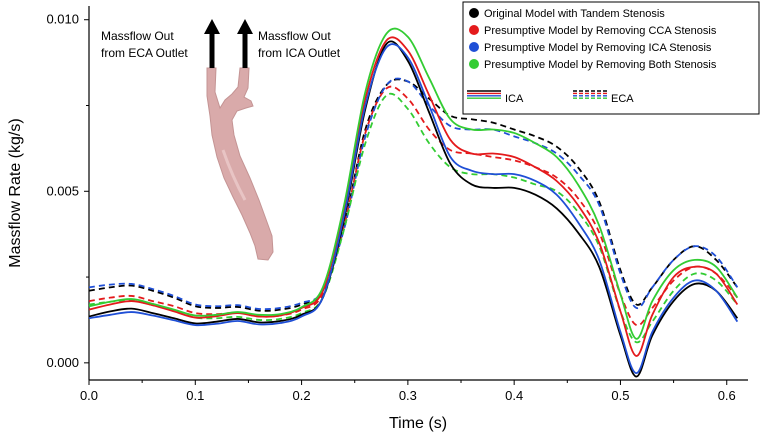  Describe the element at coordinates (514, 99) in the screenshot. I see `legend-style-label: ICA` at that location.